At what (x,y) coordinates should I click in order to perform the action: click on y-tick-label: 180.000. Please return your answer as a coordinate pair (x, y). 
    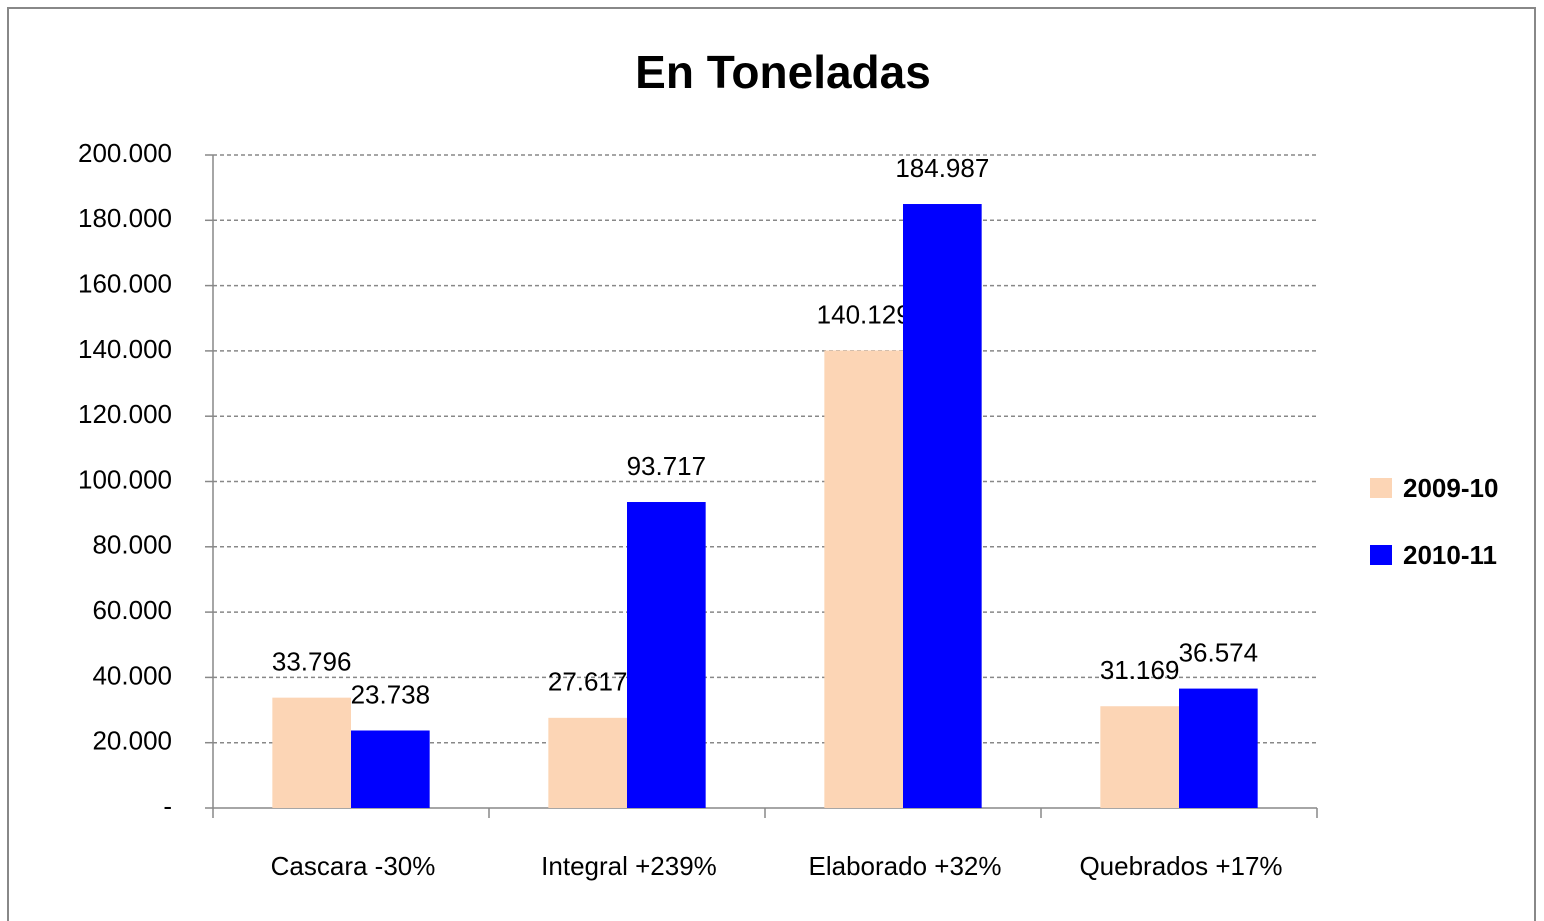
    Looking at the image, I should click on (125, 218).